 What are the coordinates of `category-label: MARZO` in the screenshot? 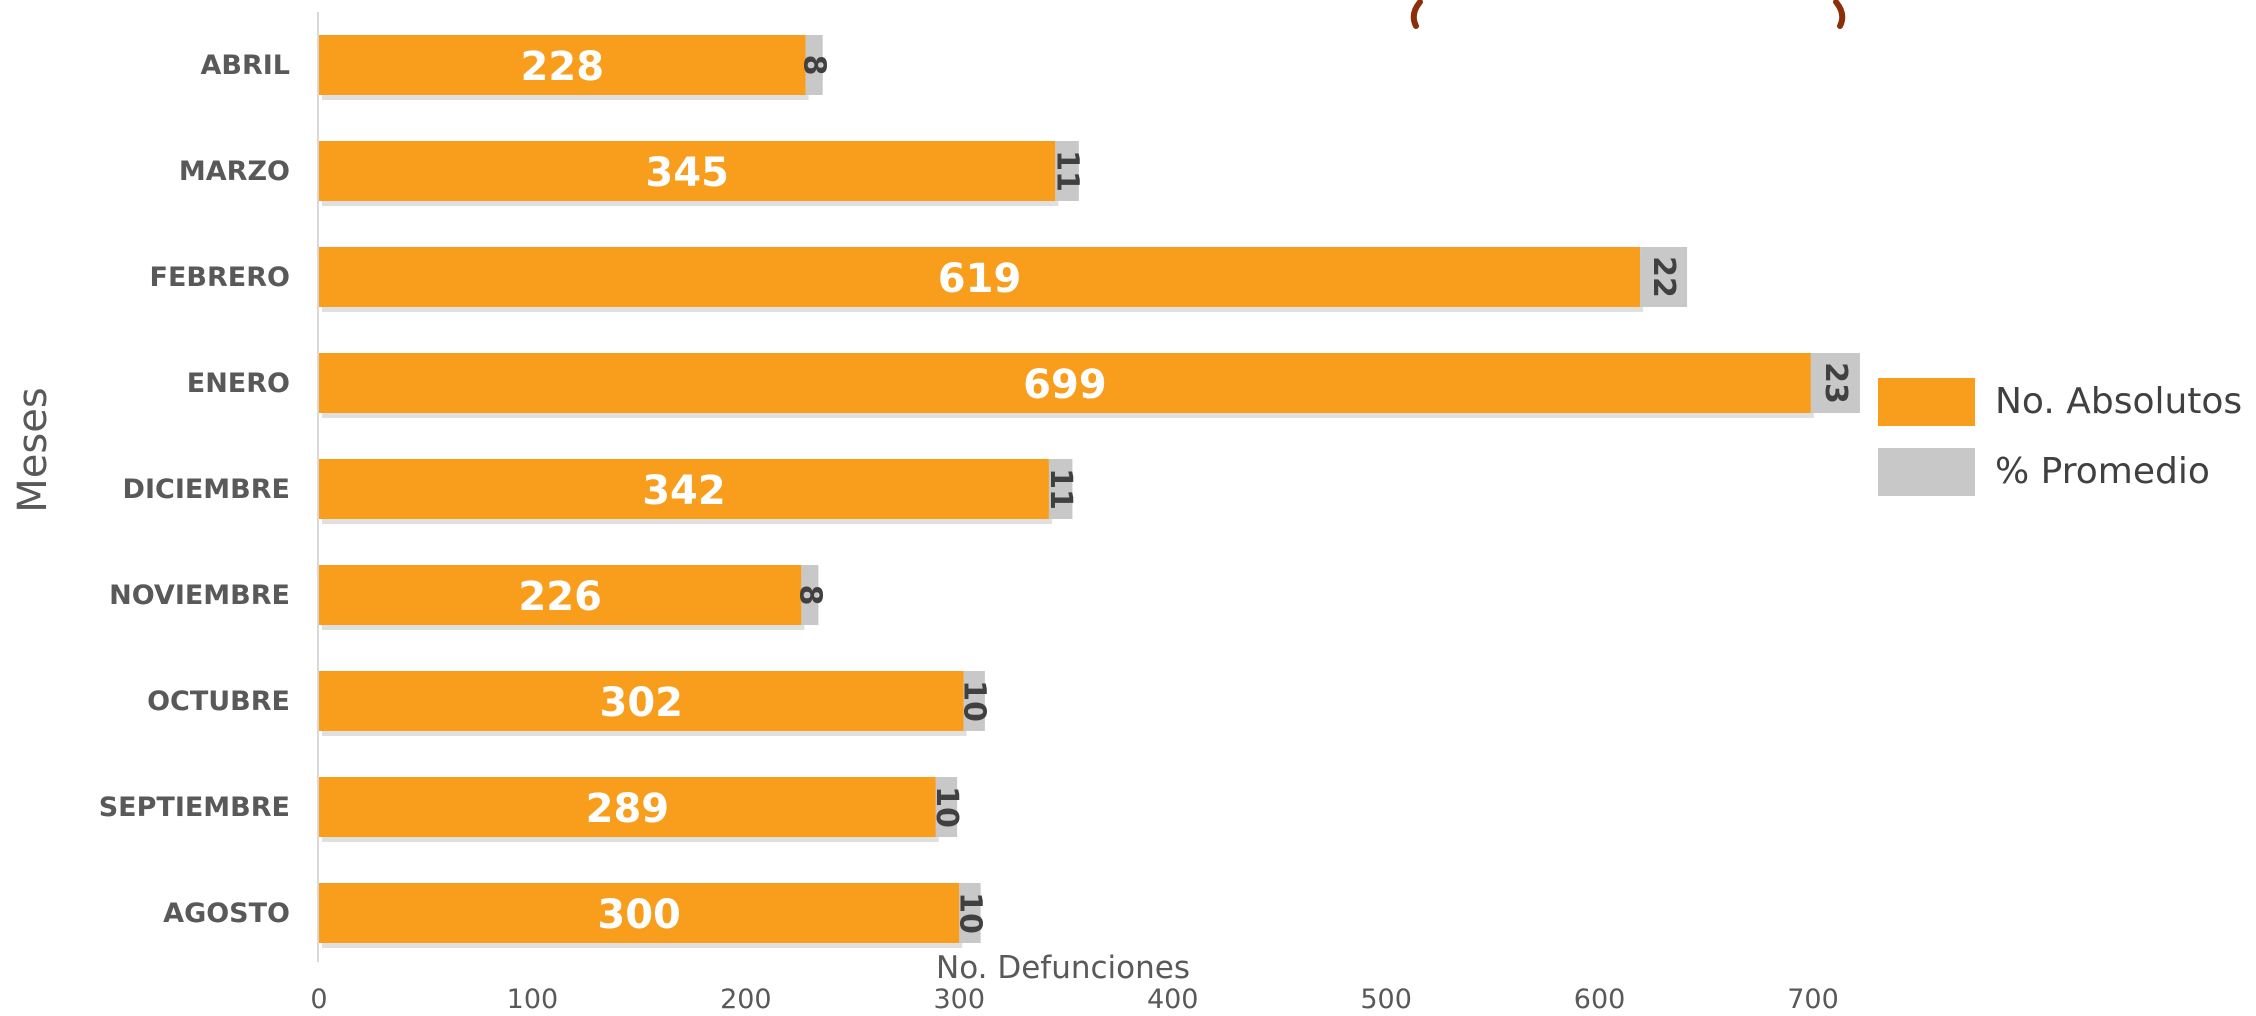 It's located at (234, 171).